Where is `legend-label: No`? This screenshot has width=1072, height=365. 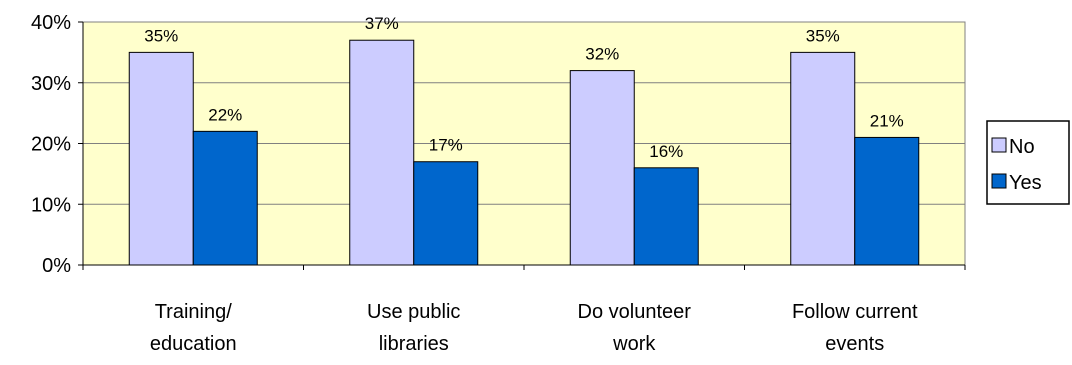 legend-label: No is located at coordinates (1022, 147).